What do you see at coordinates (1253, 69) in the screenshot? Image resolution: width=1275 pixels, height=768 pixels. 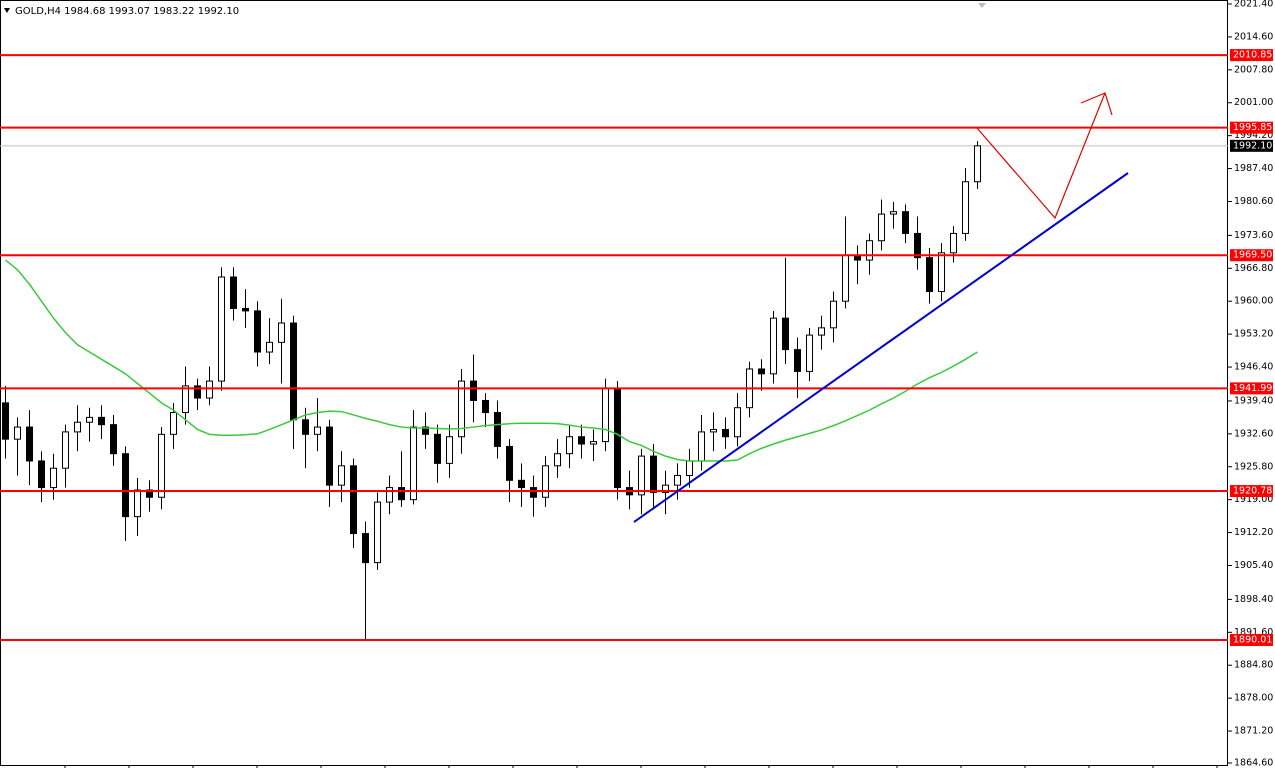 I see `y-tick-label: 2007.80` at bounding box center [1253, 69].